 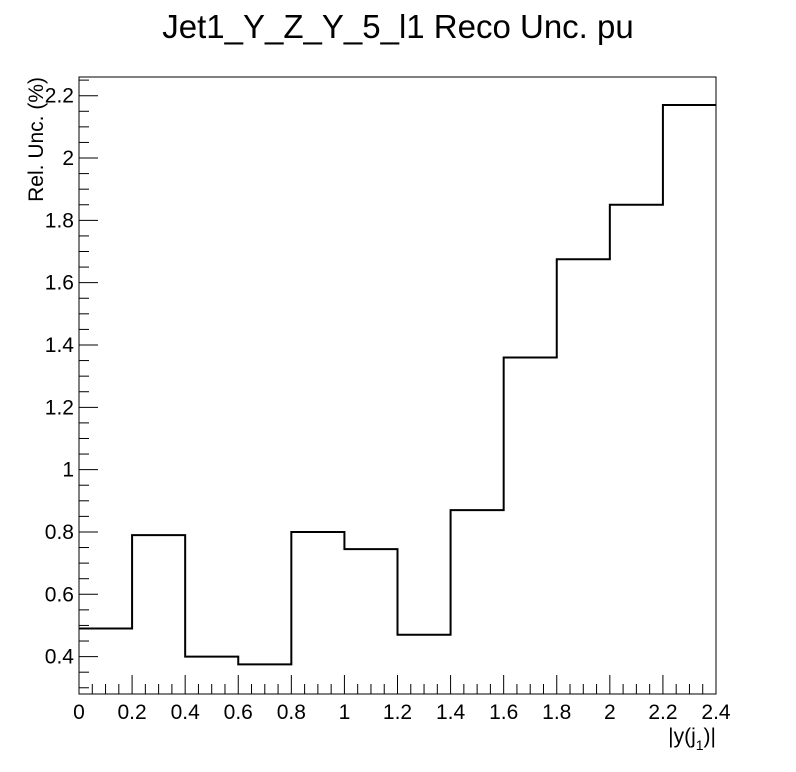 What do you see at coordinates (59, 220) in the screenshot?
I see `y-tick-label: 1.8` at bounding box center [59, 220].